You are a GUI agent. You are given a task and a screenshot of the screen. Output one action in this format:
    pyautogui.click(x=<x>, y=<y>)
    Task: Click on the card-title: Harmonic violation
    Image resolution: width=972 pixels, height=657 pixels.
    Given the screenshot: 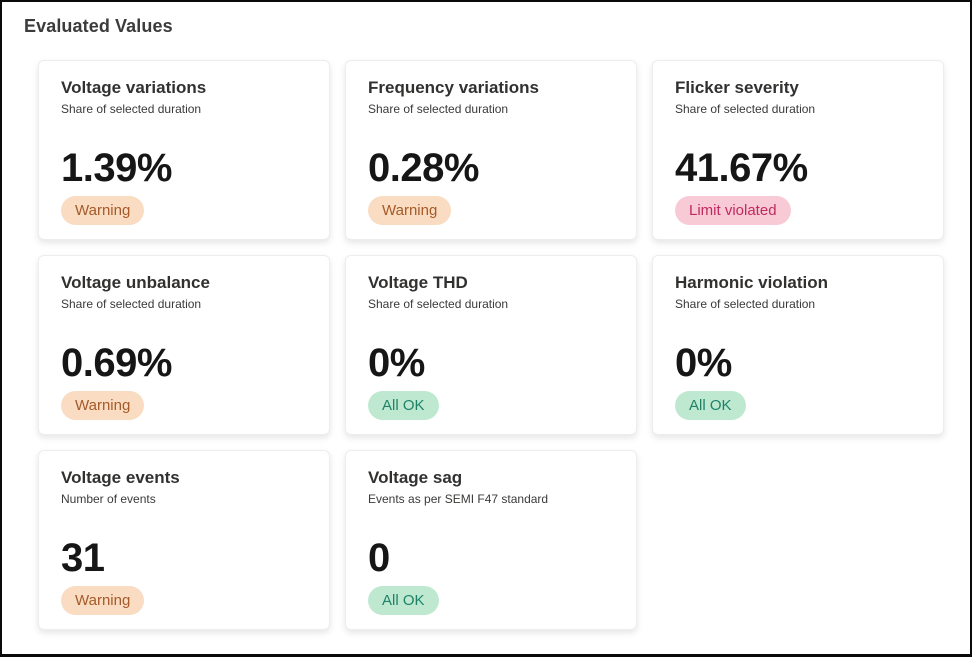 What is the action you would take?
    pyautogui.click(x=752, y=282)
    